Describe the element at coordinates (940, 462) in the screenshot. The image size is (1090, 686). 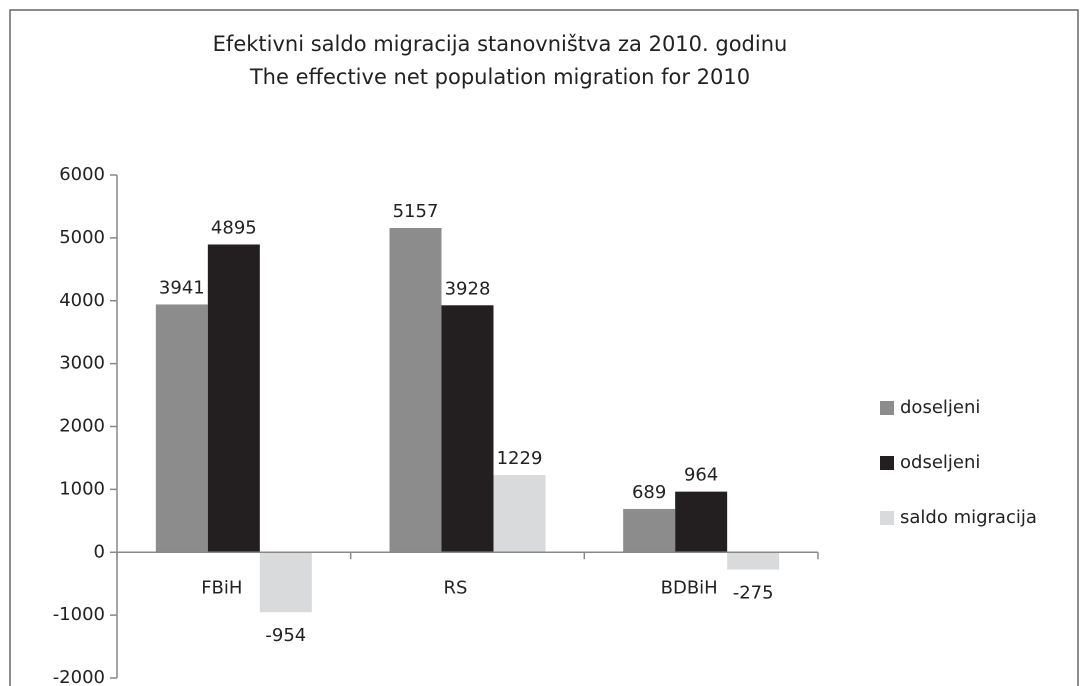
I see `legend-label: odseljeni` at that location.